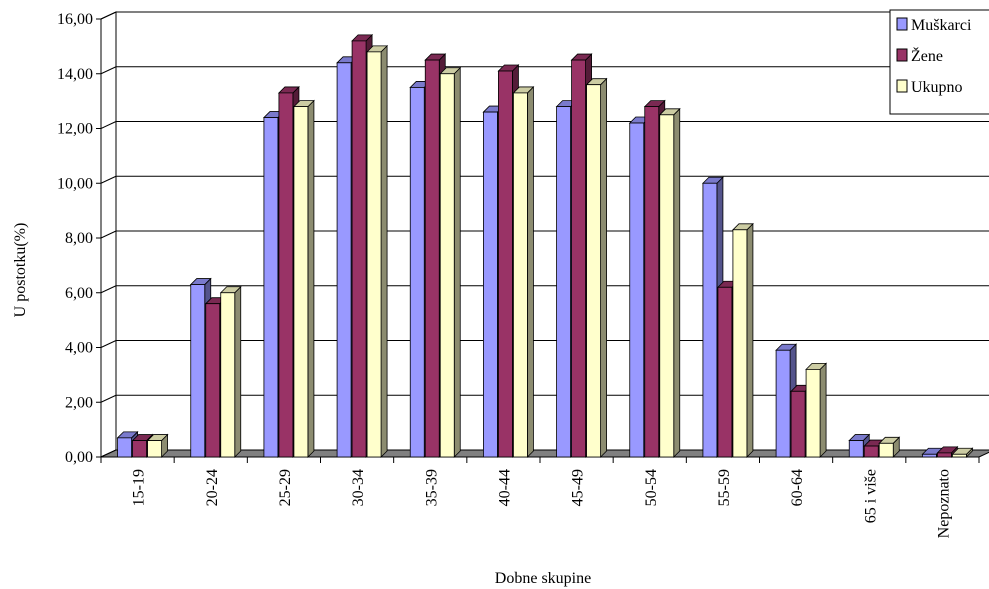 This screenshot has width=989, height=589. Describe the element at coordinates (651, 487) in the screenshot. I see `x-tick-label: 50-54` at that location.